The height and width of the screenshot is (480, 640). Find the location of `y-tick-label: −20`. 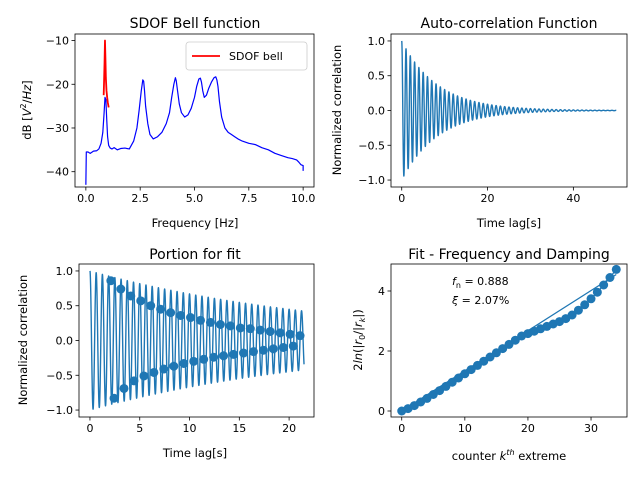

y-tick-label: −20 is located at coordinates (57, 84).